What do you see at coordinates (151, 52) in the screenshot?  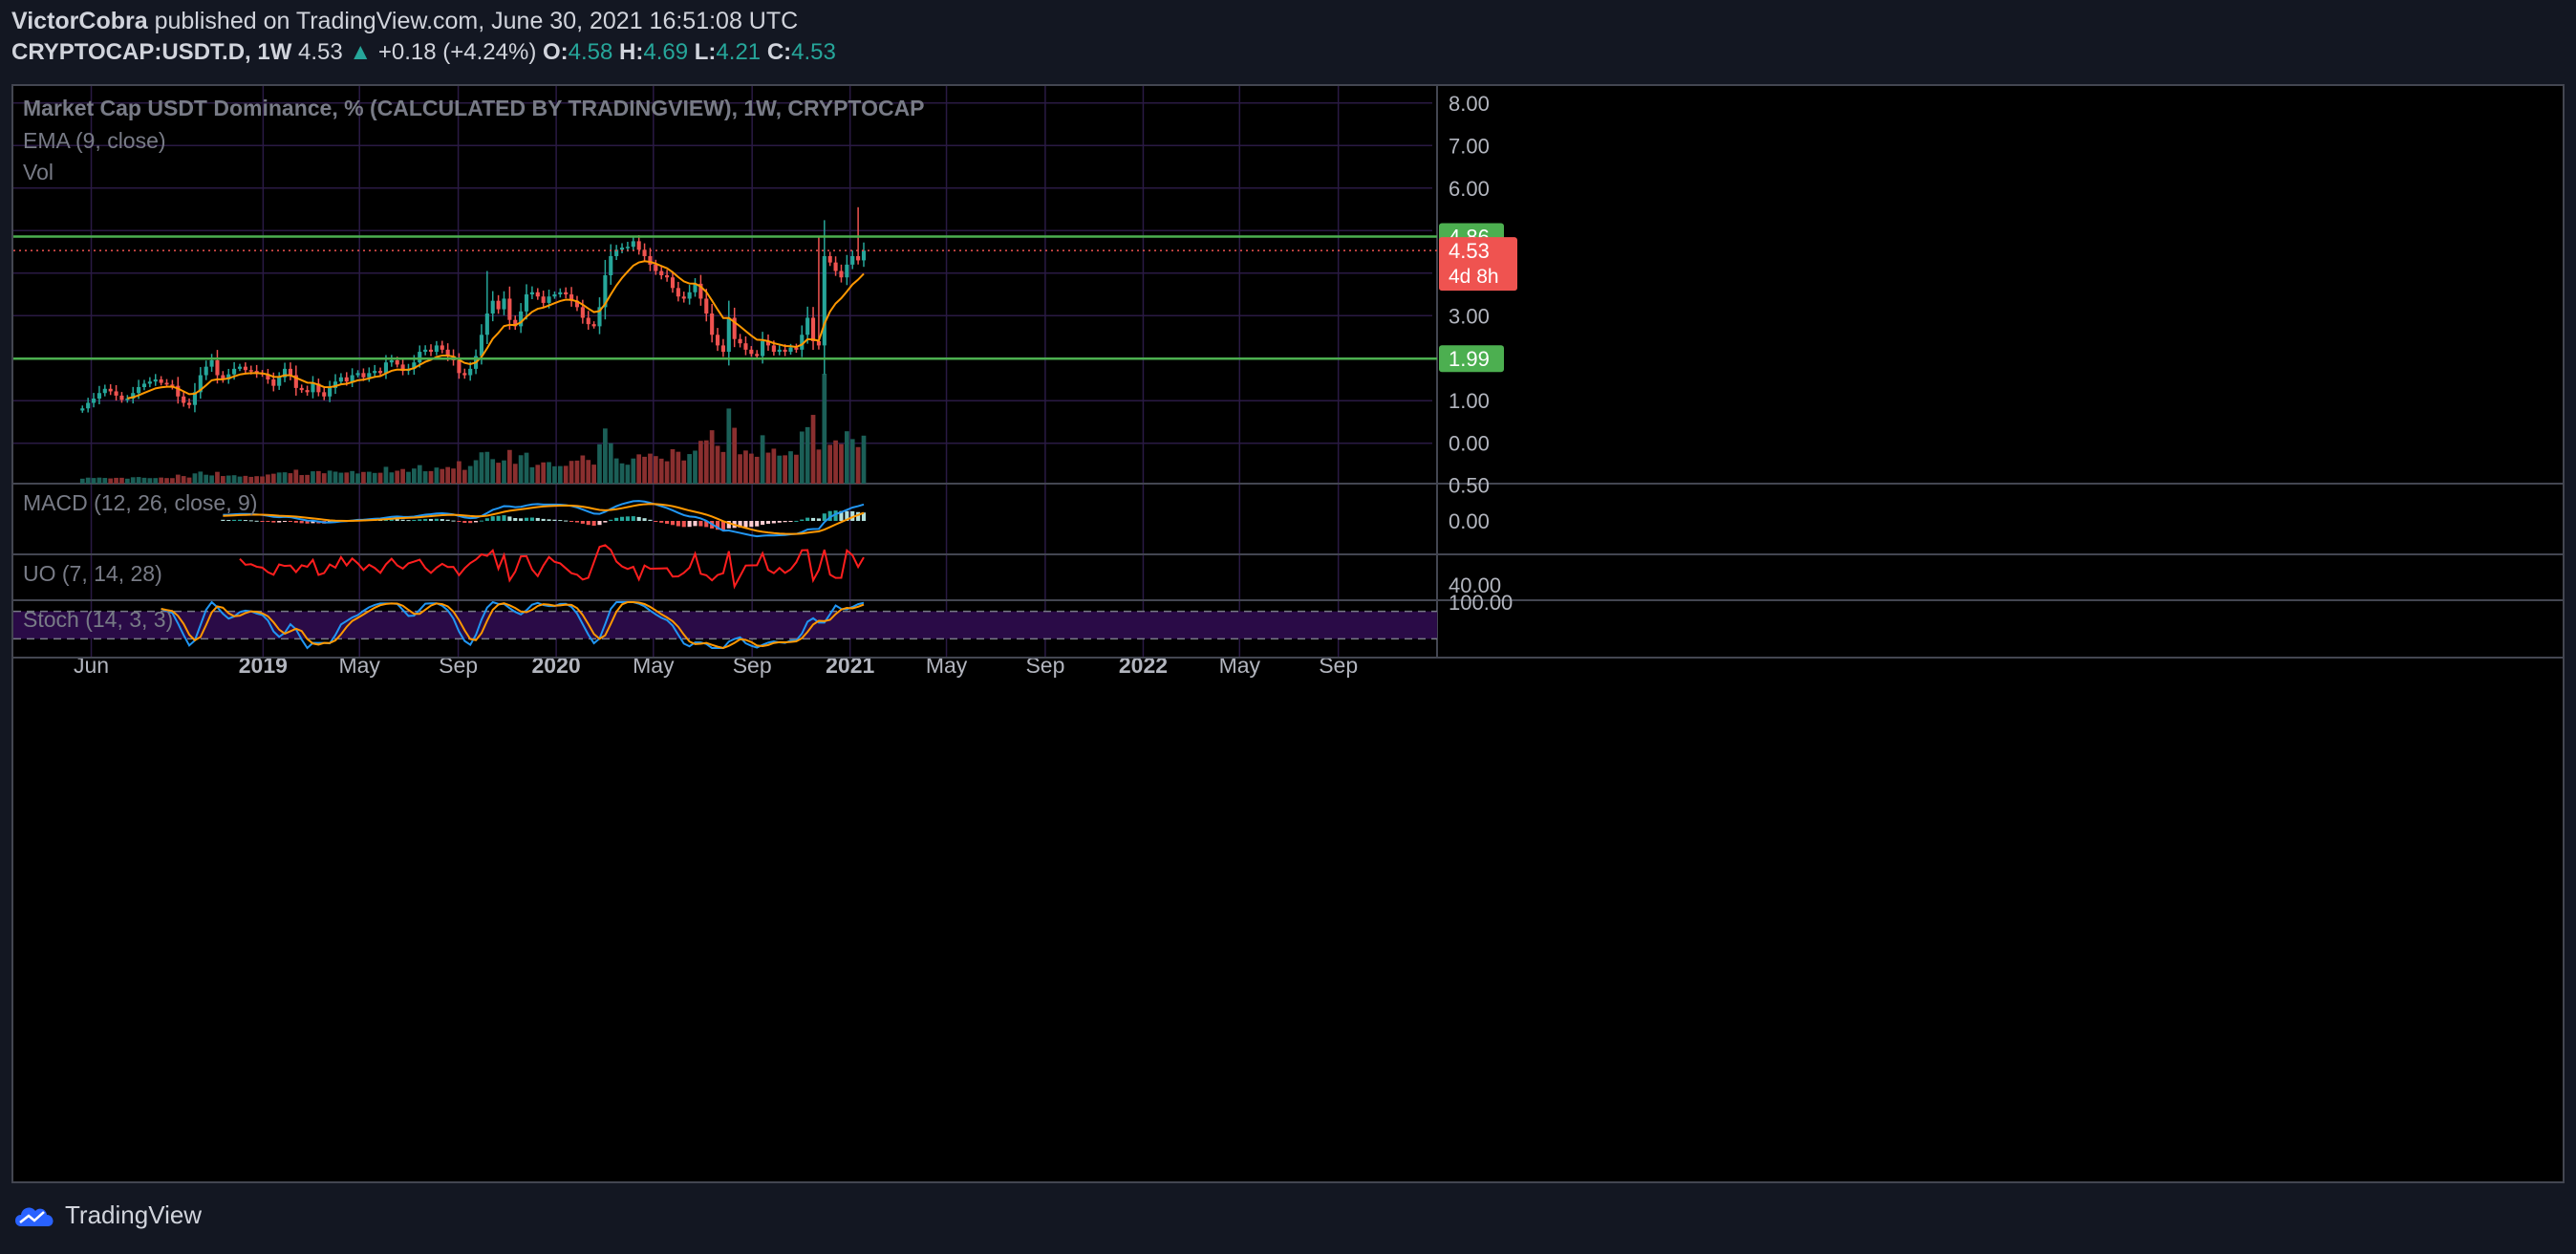 I see `symbol-label: CRYPTOCAP:USDT.D, 1W` at bounding box center [151, 52].